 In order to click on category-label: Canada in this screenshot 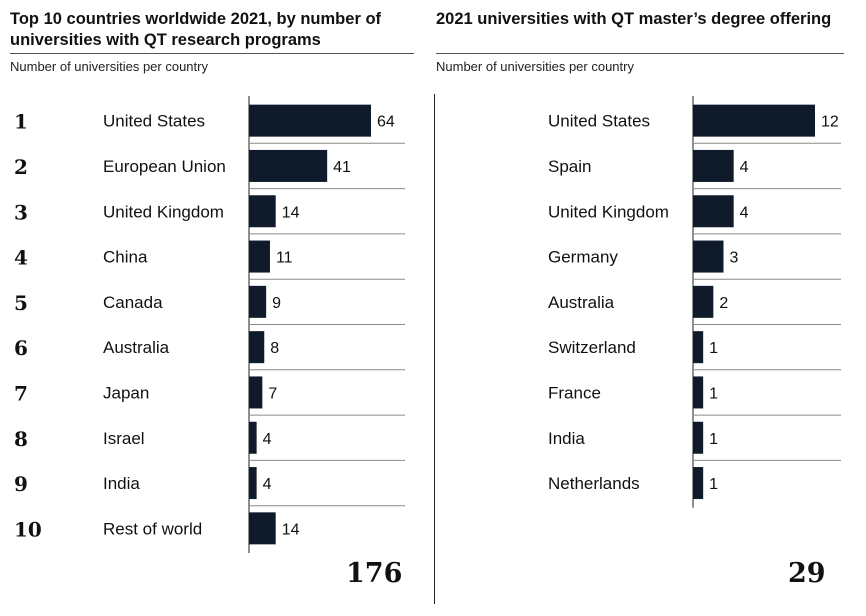, I will do `click(133, 302)`.